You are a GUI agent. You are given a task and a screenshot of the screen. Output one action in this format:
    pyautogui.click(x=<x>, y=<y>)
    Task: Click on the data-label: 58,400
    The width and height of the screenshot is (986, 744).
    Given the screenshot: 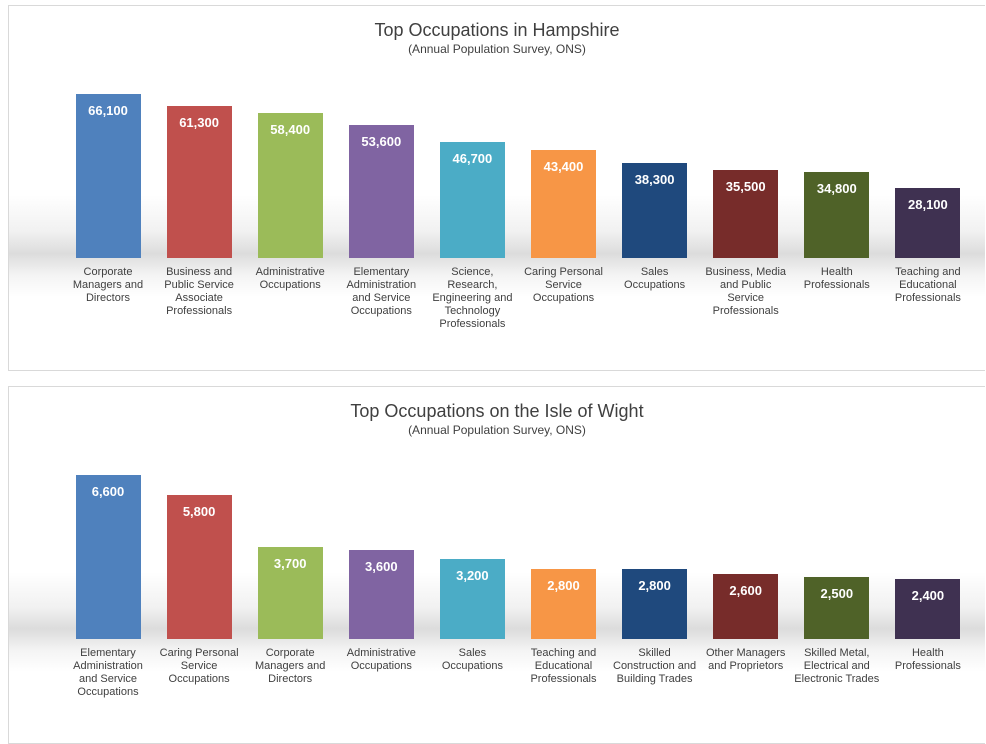 What is the action you would take?
    pyautogui.click(x=290, y=130)
    